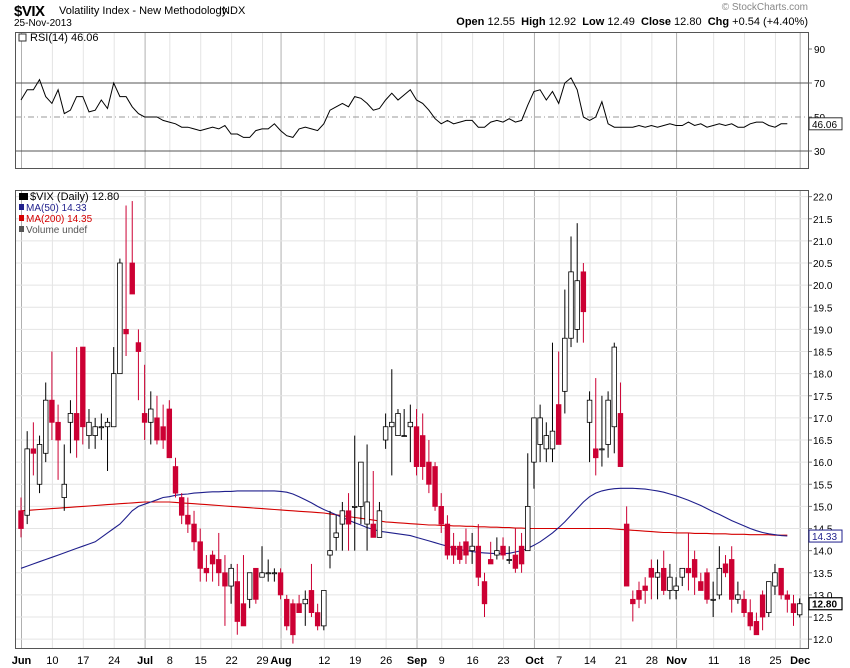 This screenshot has width=850, height=668. What do you see at coordinates (442, 661) in the screenshot?
I see `x-tick-label: 9` at bounding box center [442, 661].